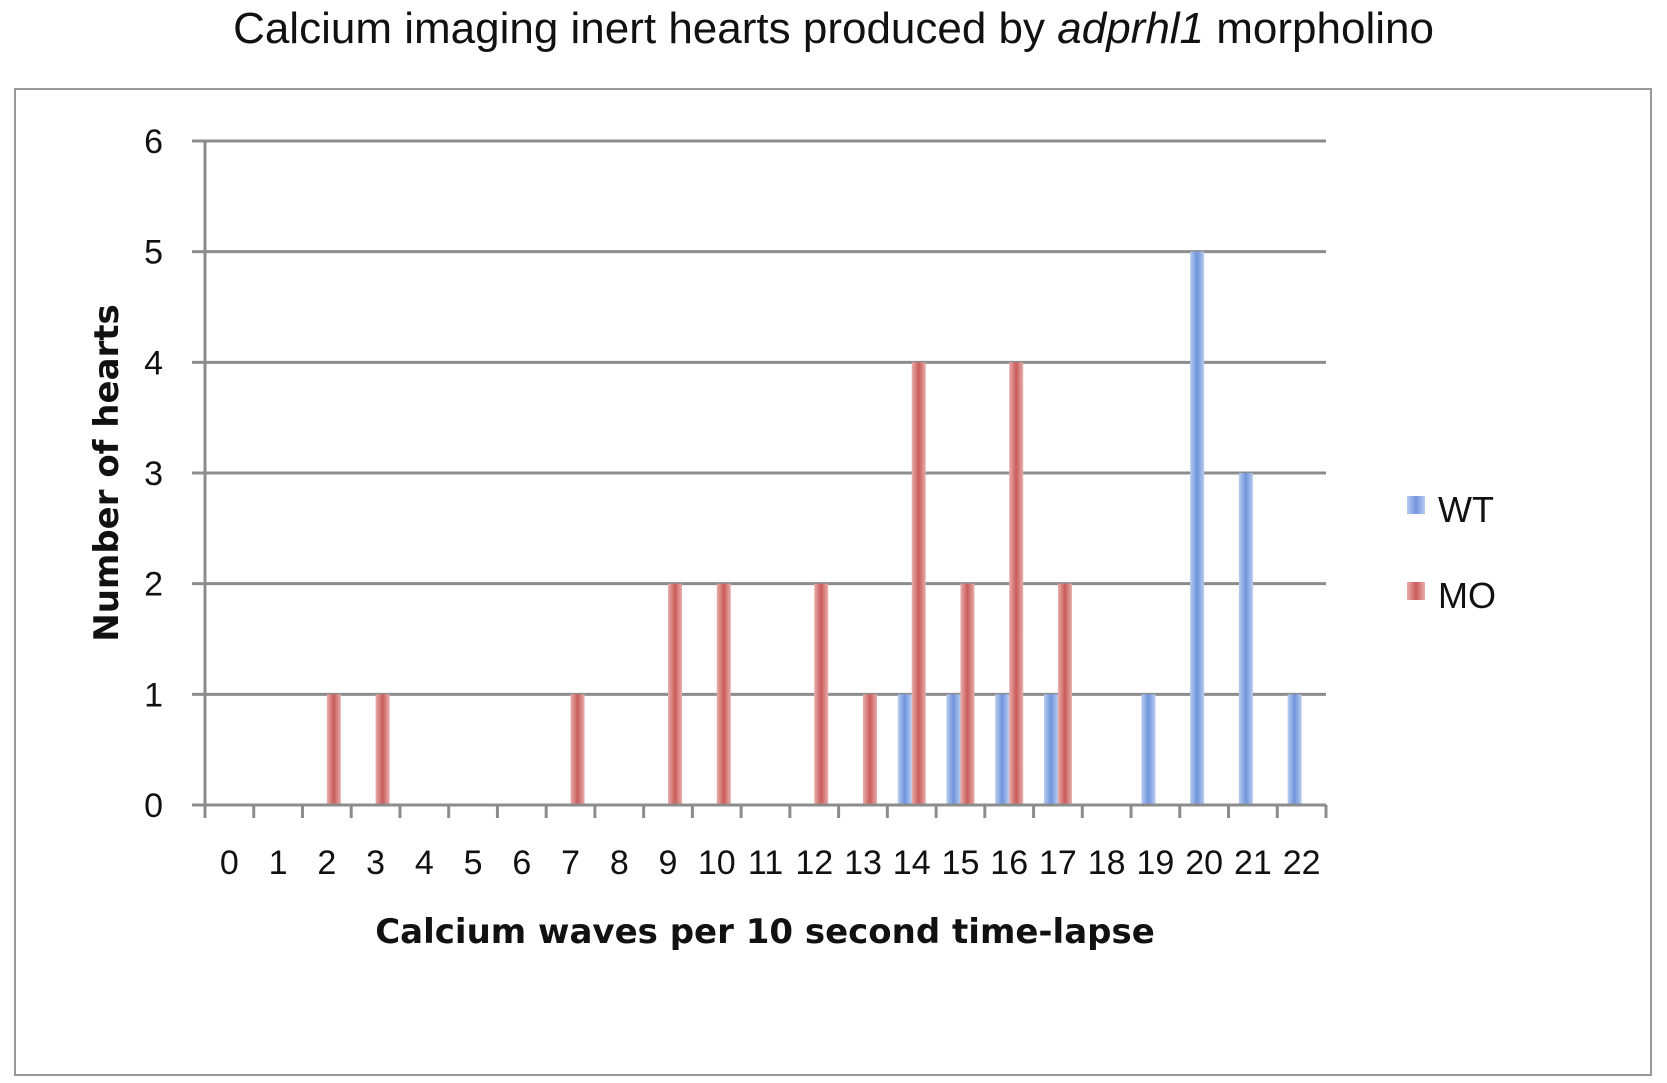 The height and width of the screenshot is (1083, 1667). Describe the element at coordinates (668, 863) in the screenshot. I see `x-tick-label-9: 9` at that location.